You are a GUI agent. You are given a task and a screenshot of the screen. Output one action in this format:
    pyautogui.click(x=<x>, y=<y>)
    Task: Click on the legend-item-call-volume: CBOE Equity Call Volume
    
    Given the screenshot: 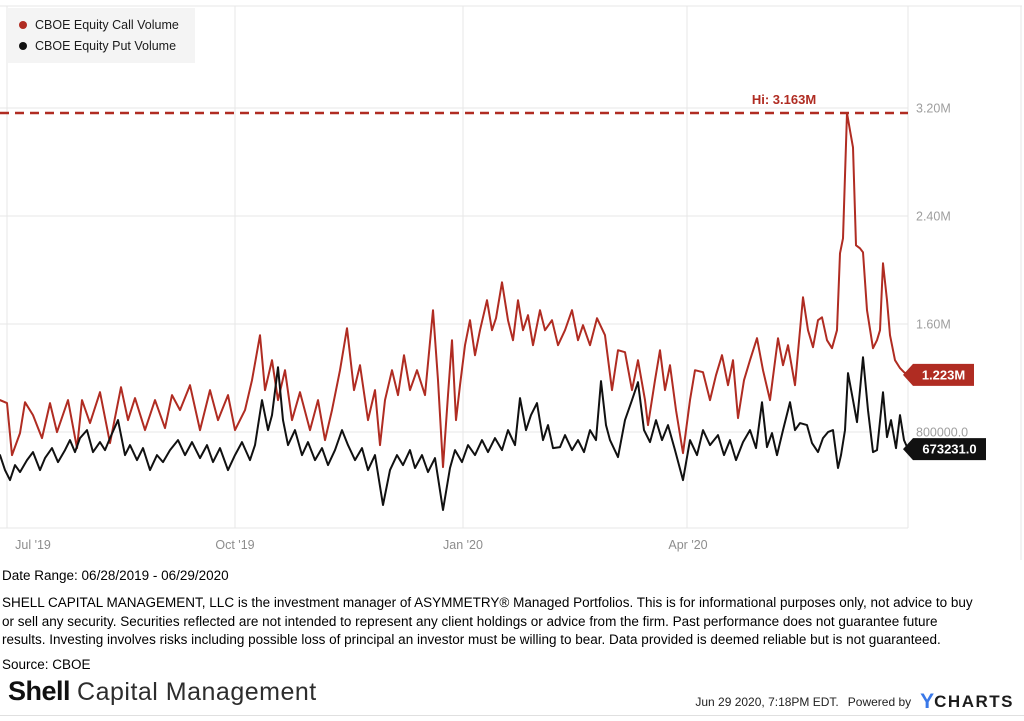 What is the action you would take?
    pyautogui.click(x=99, y=24)
    